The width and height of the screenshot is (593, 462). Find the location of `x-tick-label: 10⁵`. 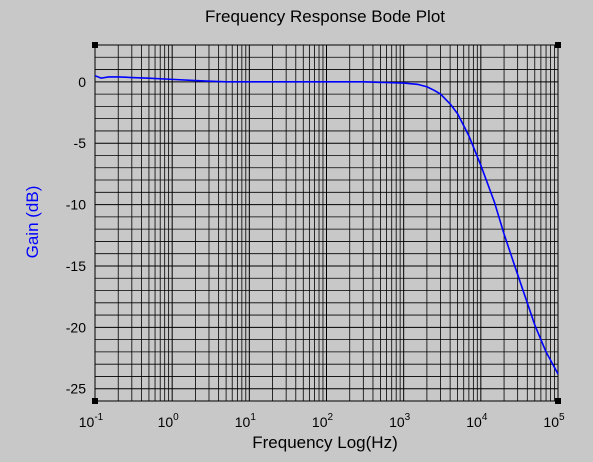

x-tick-label: 10⁵ is located at coordinates (554, 421).